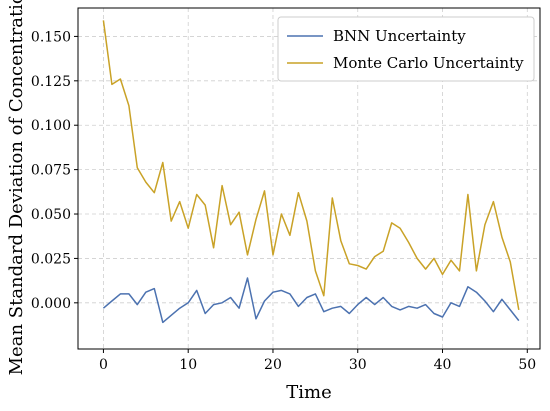 Image resolution: width=550 pixels, height=411 pixels. Describe the element at coordinates (527, 365) in the screenshot. I see `x-tick-label: 50` at that location.